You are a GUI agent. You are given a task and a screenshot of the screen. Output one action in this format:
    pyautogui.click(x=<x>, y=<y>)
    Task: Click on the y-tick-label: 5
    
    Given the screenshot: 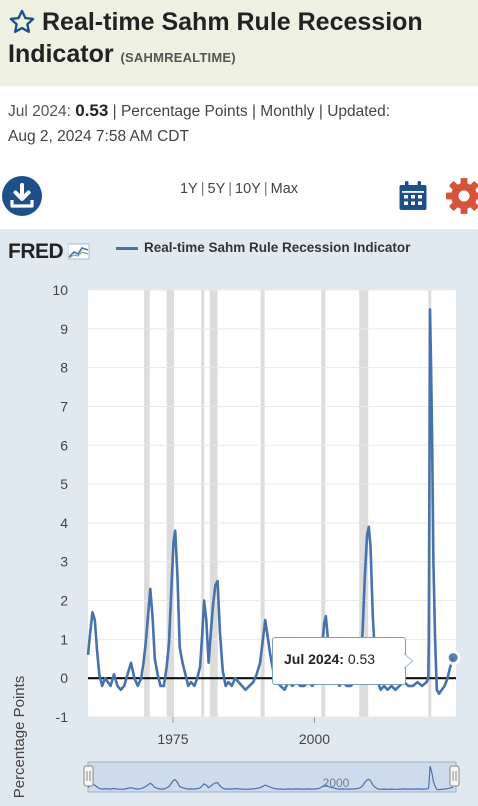 What is the action you would take?
    pyautogui.click(x=64, y=484)
    